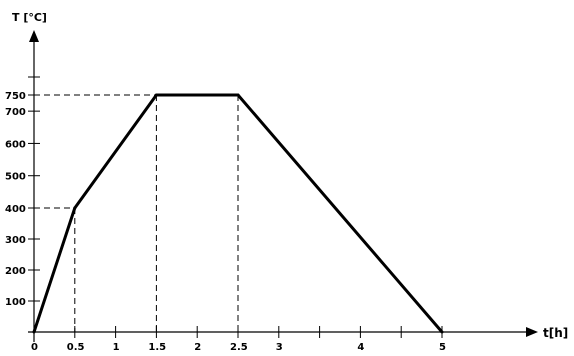 This screenshot has width=574, height=356. Describe the element at coordinates (116, 346) in the screenshot. I see `x-tick-label: 1` at that location.